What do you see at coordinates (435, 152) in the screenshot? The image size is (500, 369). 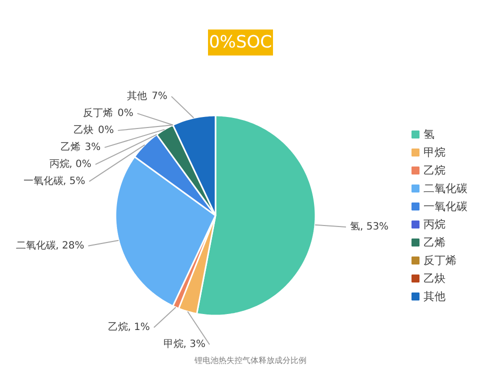 I see `legend-label: 甲烷` at bounding box center [435, 152].